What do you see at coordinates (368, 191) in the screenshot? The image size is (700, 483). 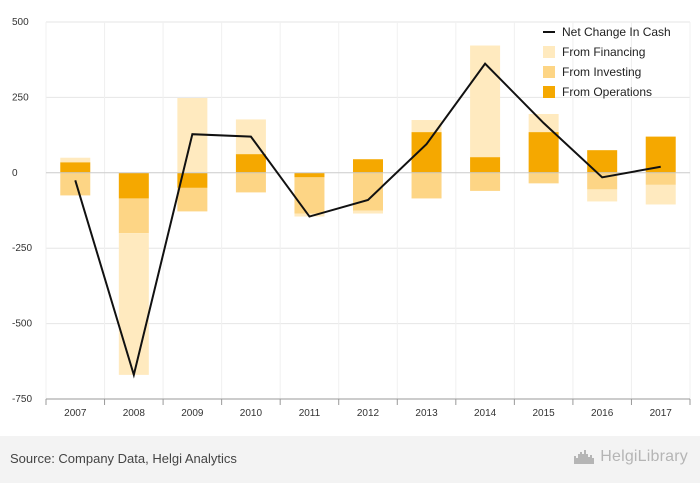 I see `bar-from-investing-2012` at bounding box center [368, 191].